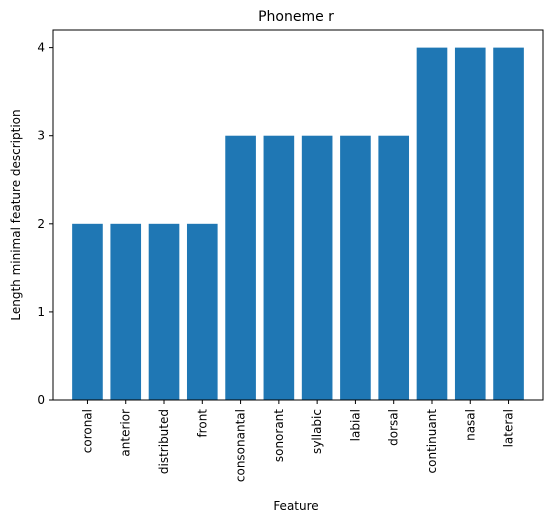  What do you see at coordinates (509, 428) in the screenshot?
I see `x-tick-label-lateral: lateral` at bounding box center [509, 428].